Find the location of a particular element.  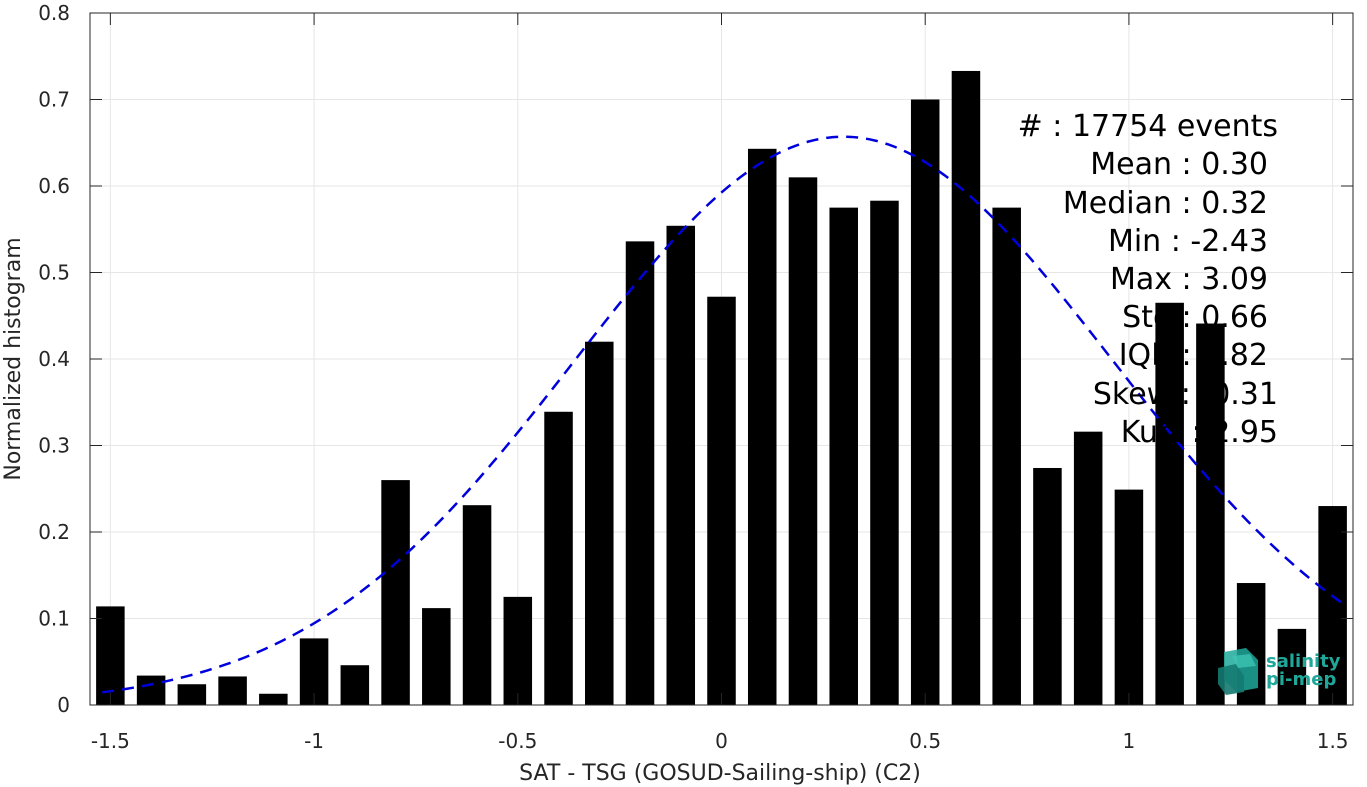

logo-text-salinity: salinity is located at coordinates (1303, 661).